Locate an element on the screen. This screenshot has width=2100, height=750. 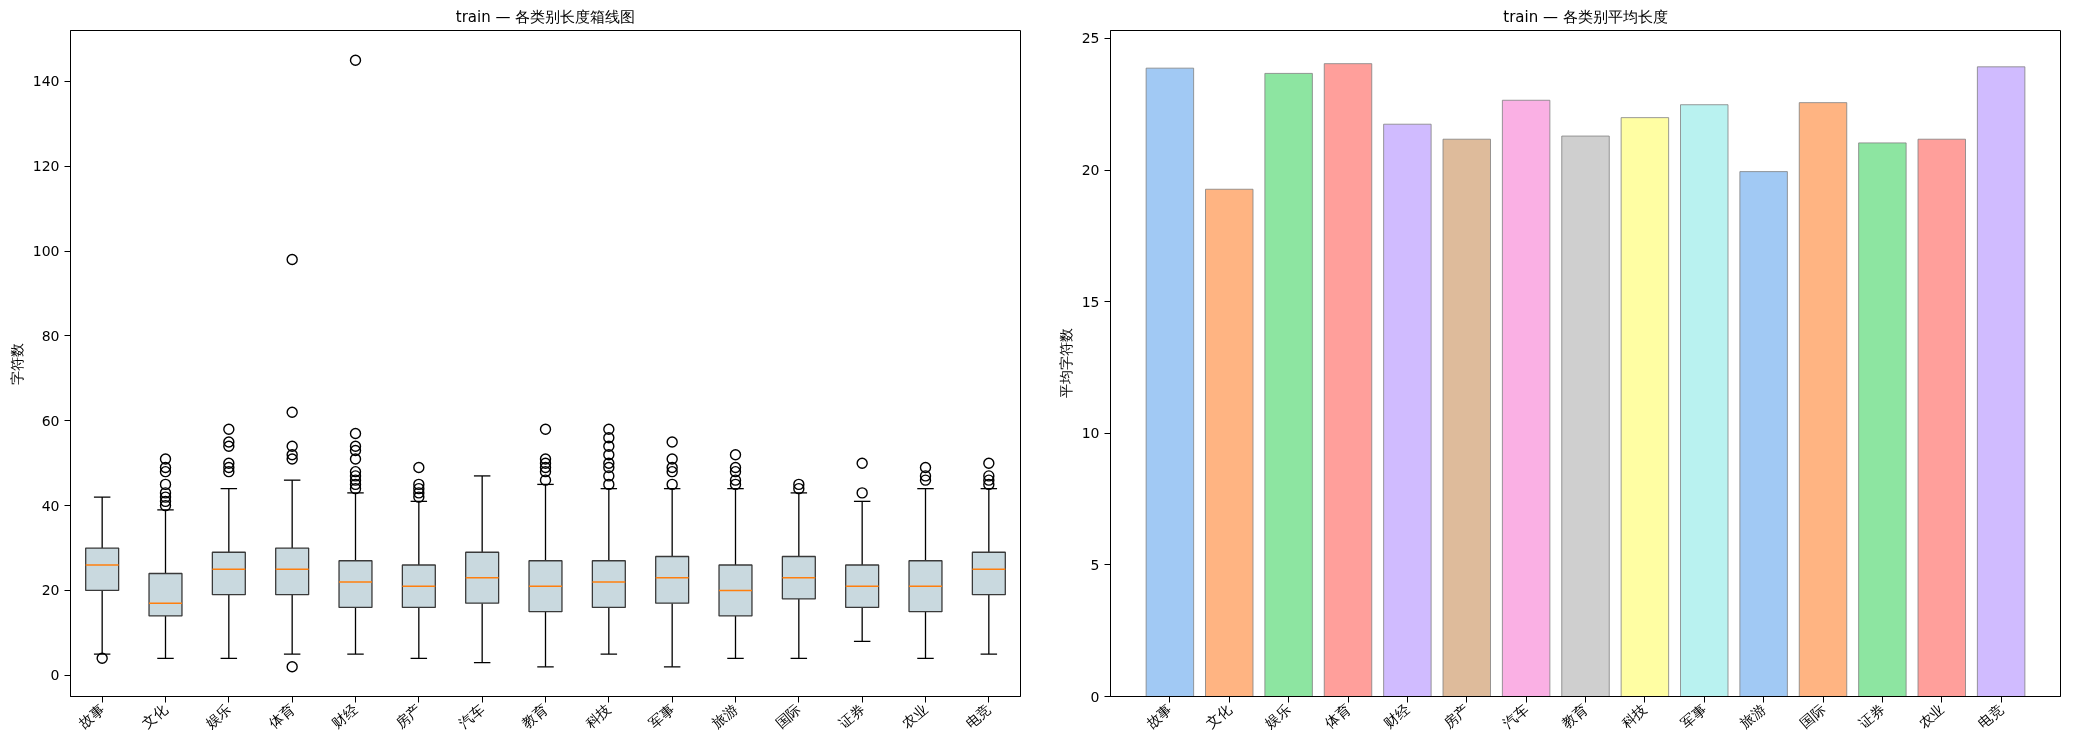
y-tick-label: 60 is located at coordinates (50, 420).